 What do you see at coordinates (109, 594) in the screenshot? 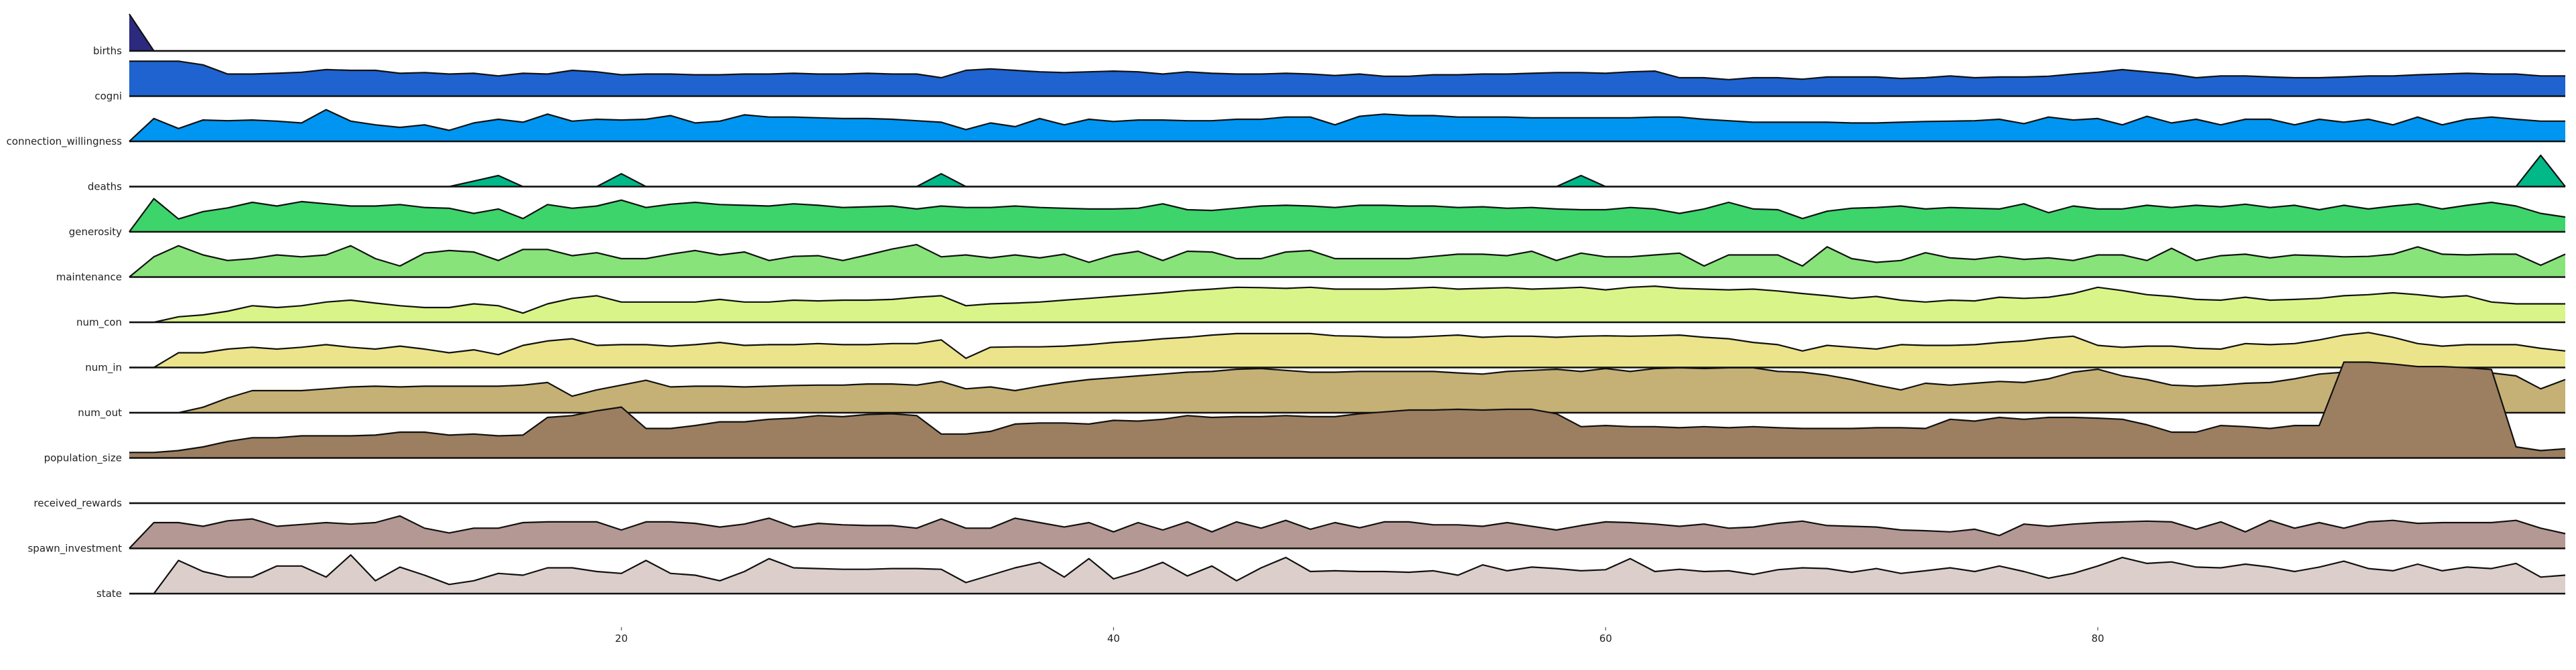
I see `row-label: state` at bounding box center [109, 594].